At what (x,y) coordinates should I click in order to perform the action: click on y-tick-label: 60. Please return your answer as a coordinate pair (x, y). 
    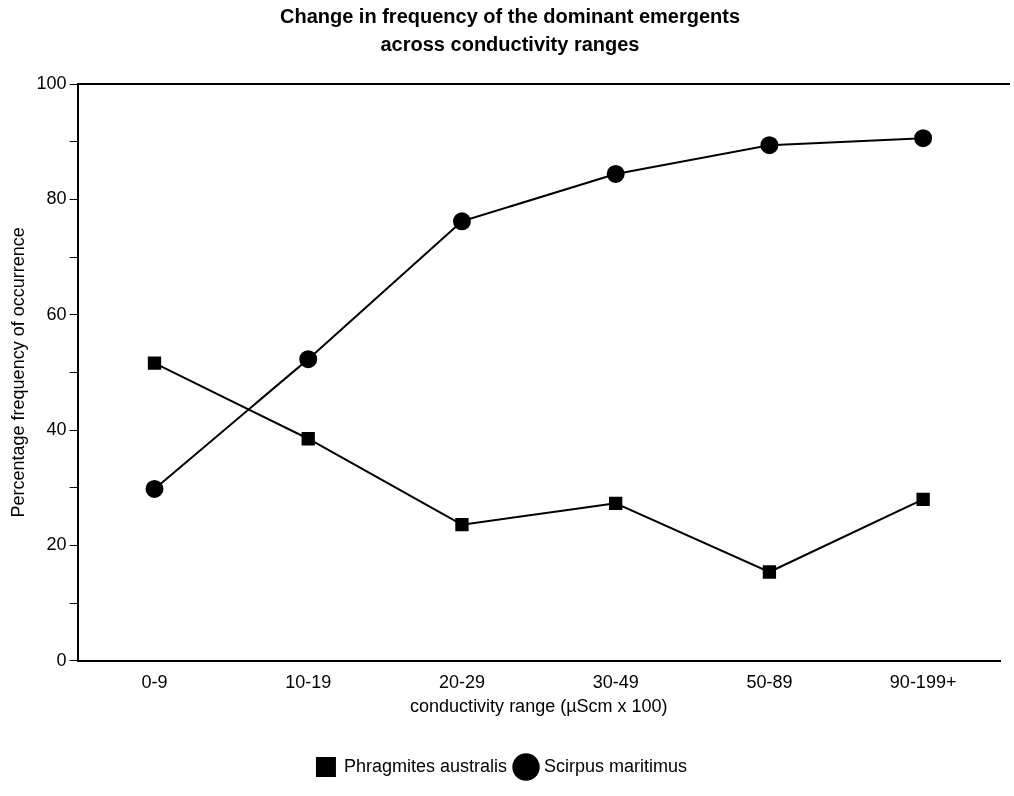
    Looking at the image, I should click on (56, 313).